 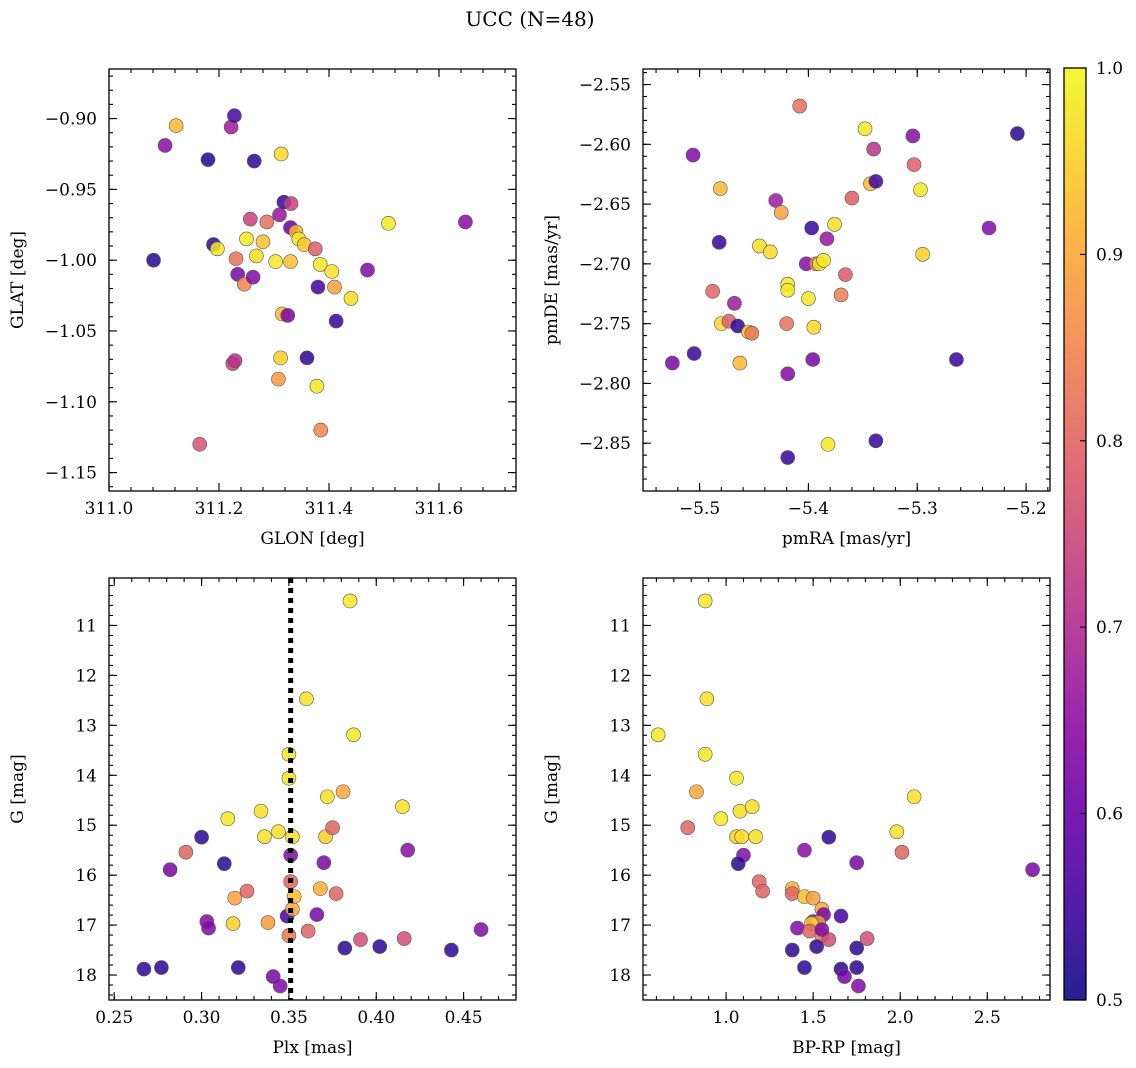 I want to click on y-tick-label: 13, so click(x=620, y=726).